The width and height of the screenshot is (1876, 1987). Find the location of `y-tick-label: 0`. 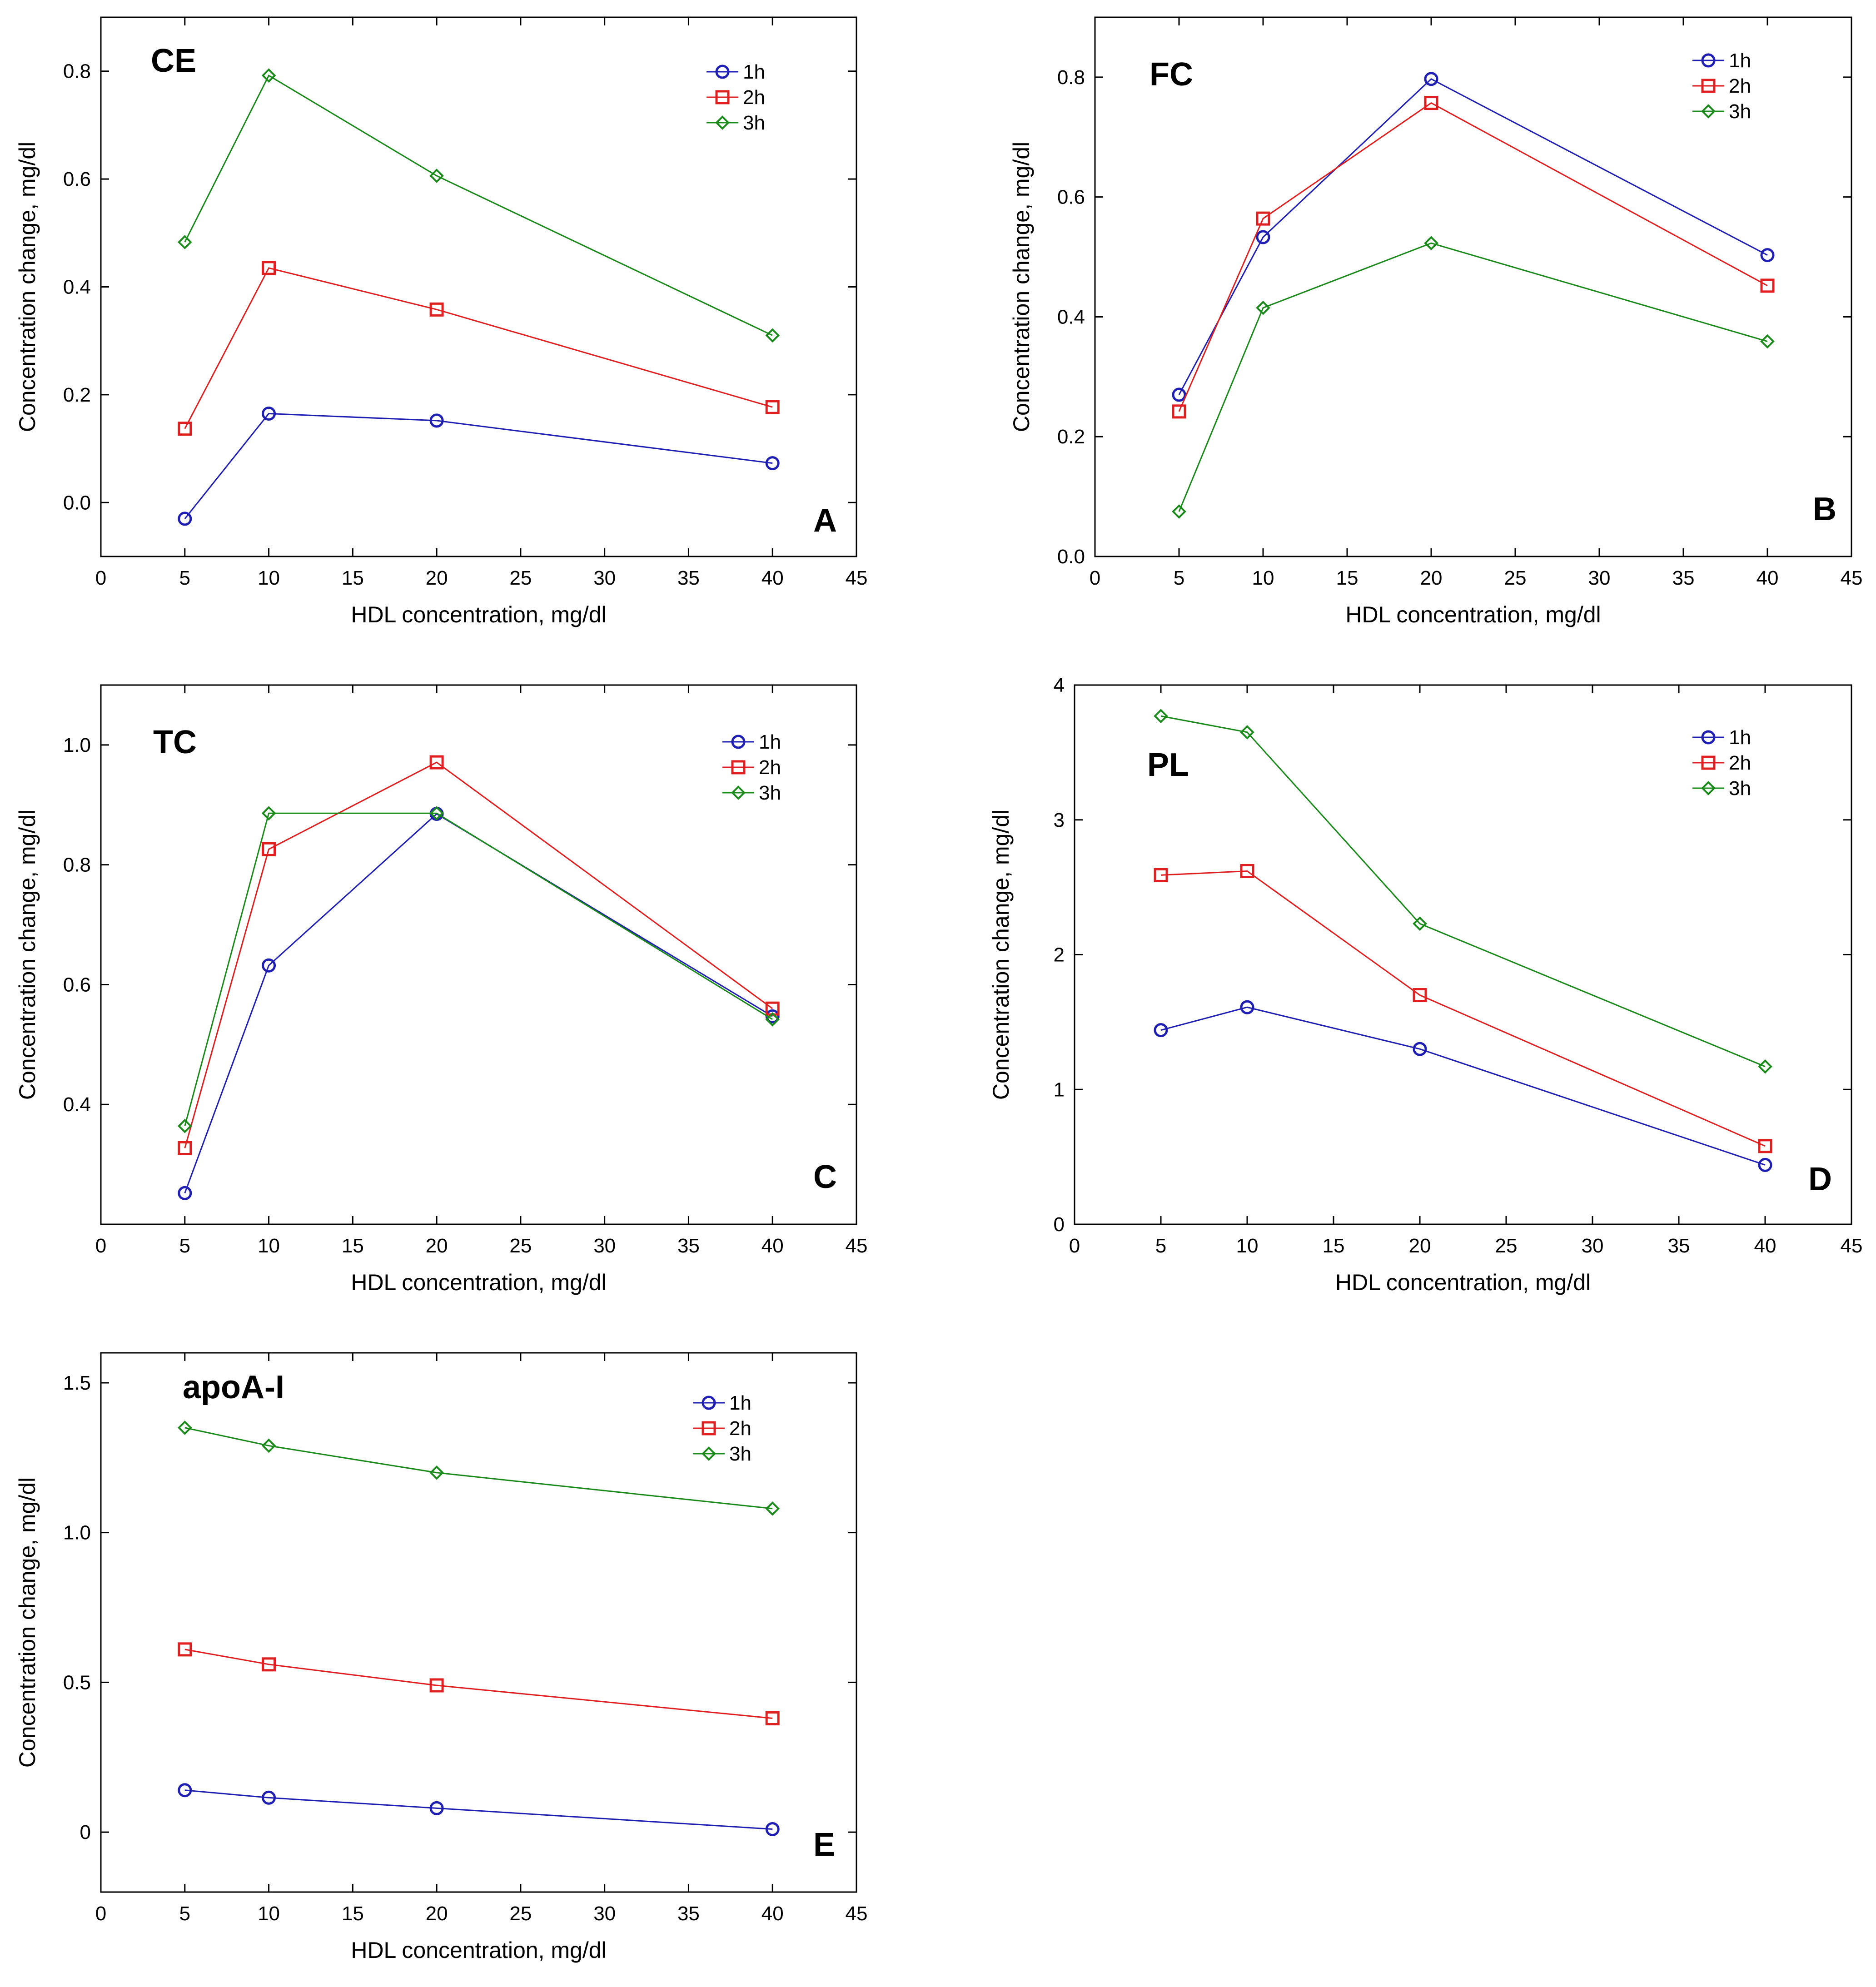

y-tick-label: 0 is located at coordinates (85, 1832).